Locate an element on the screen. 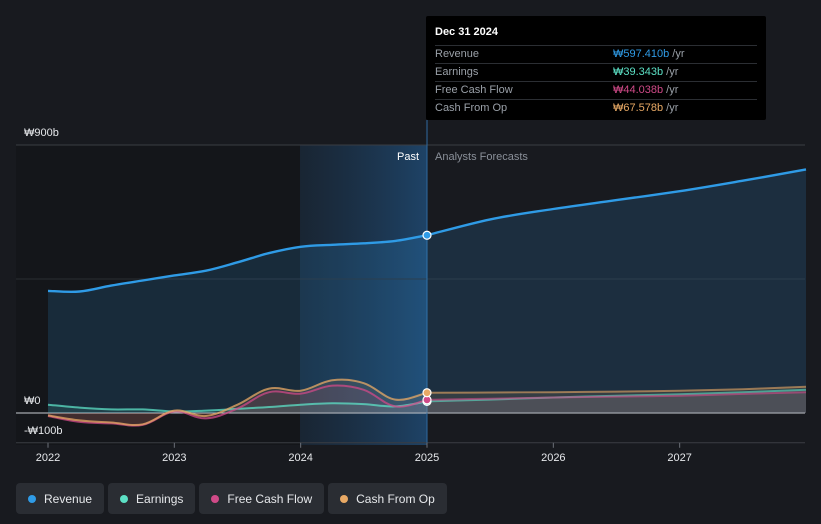 The width and height of the screenshot is (821, 524). x-tick-label: 2022 is located at coordinates (48, 458).